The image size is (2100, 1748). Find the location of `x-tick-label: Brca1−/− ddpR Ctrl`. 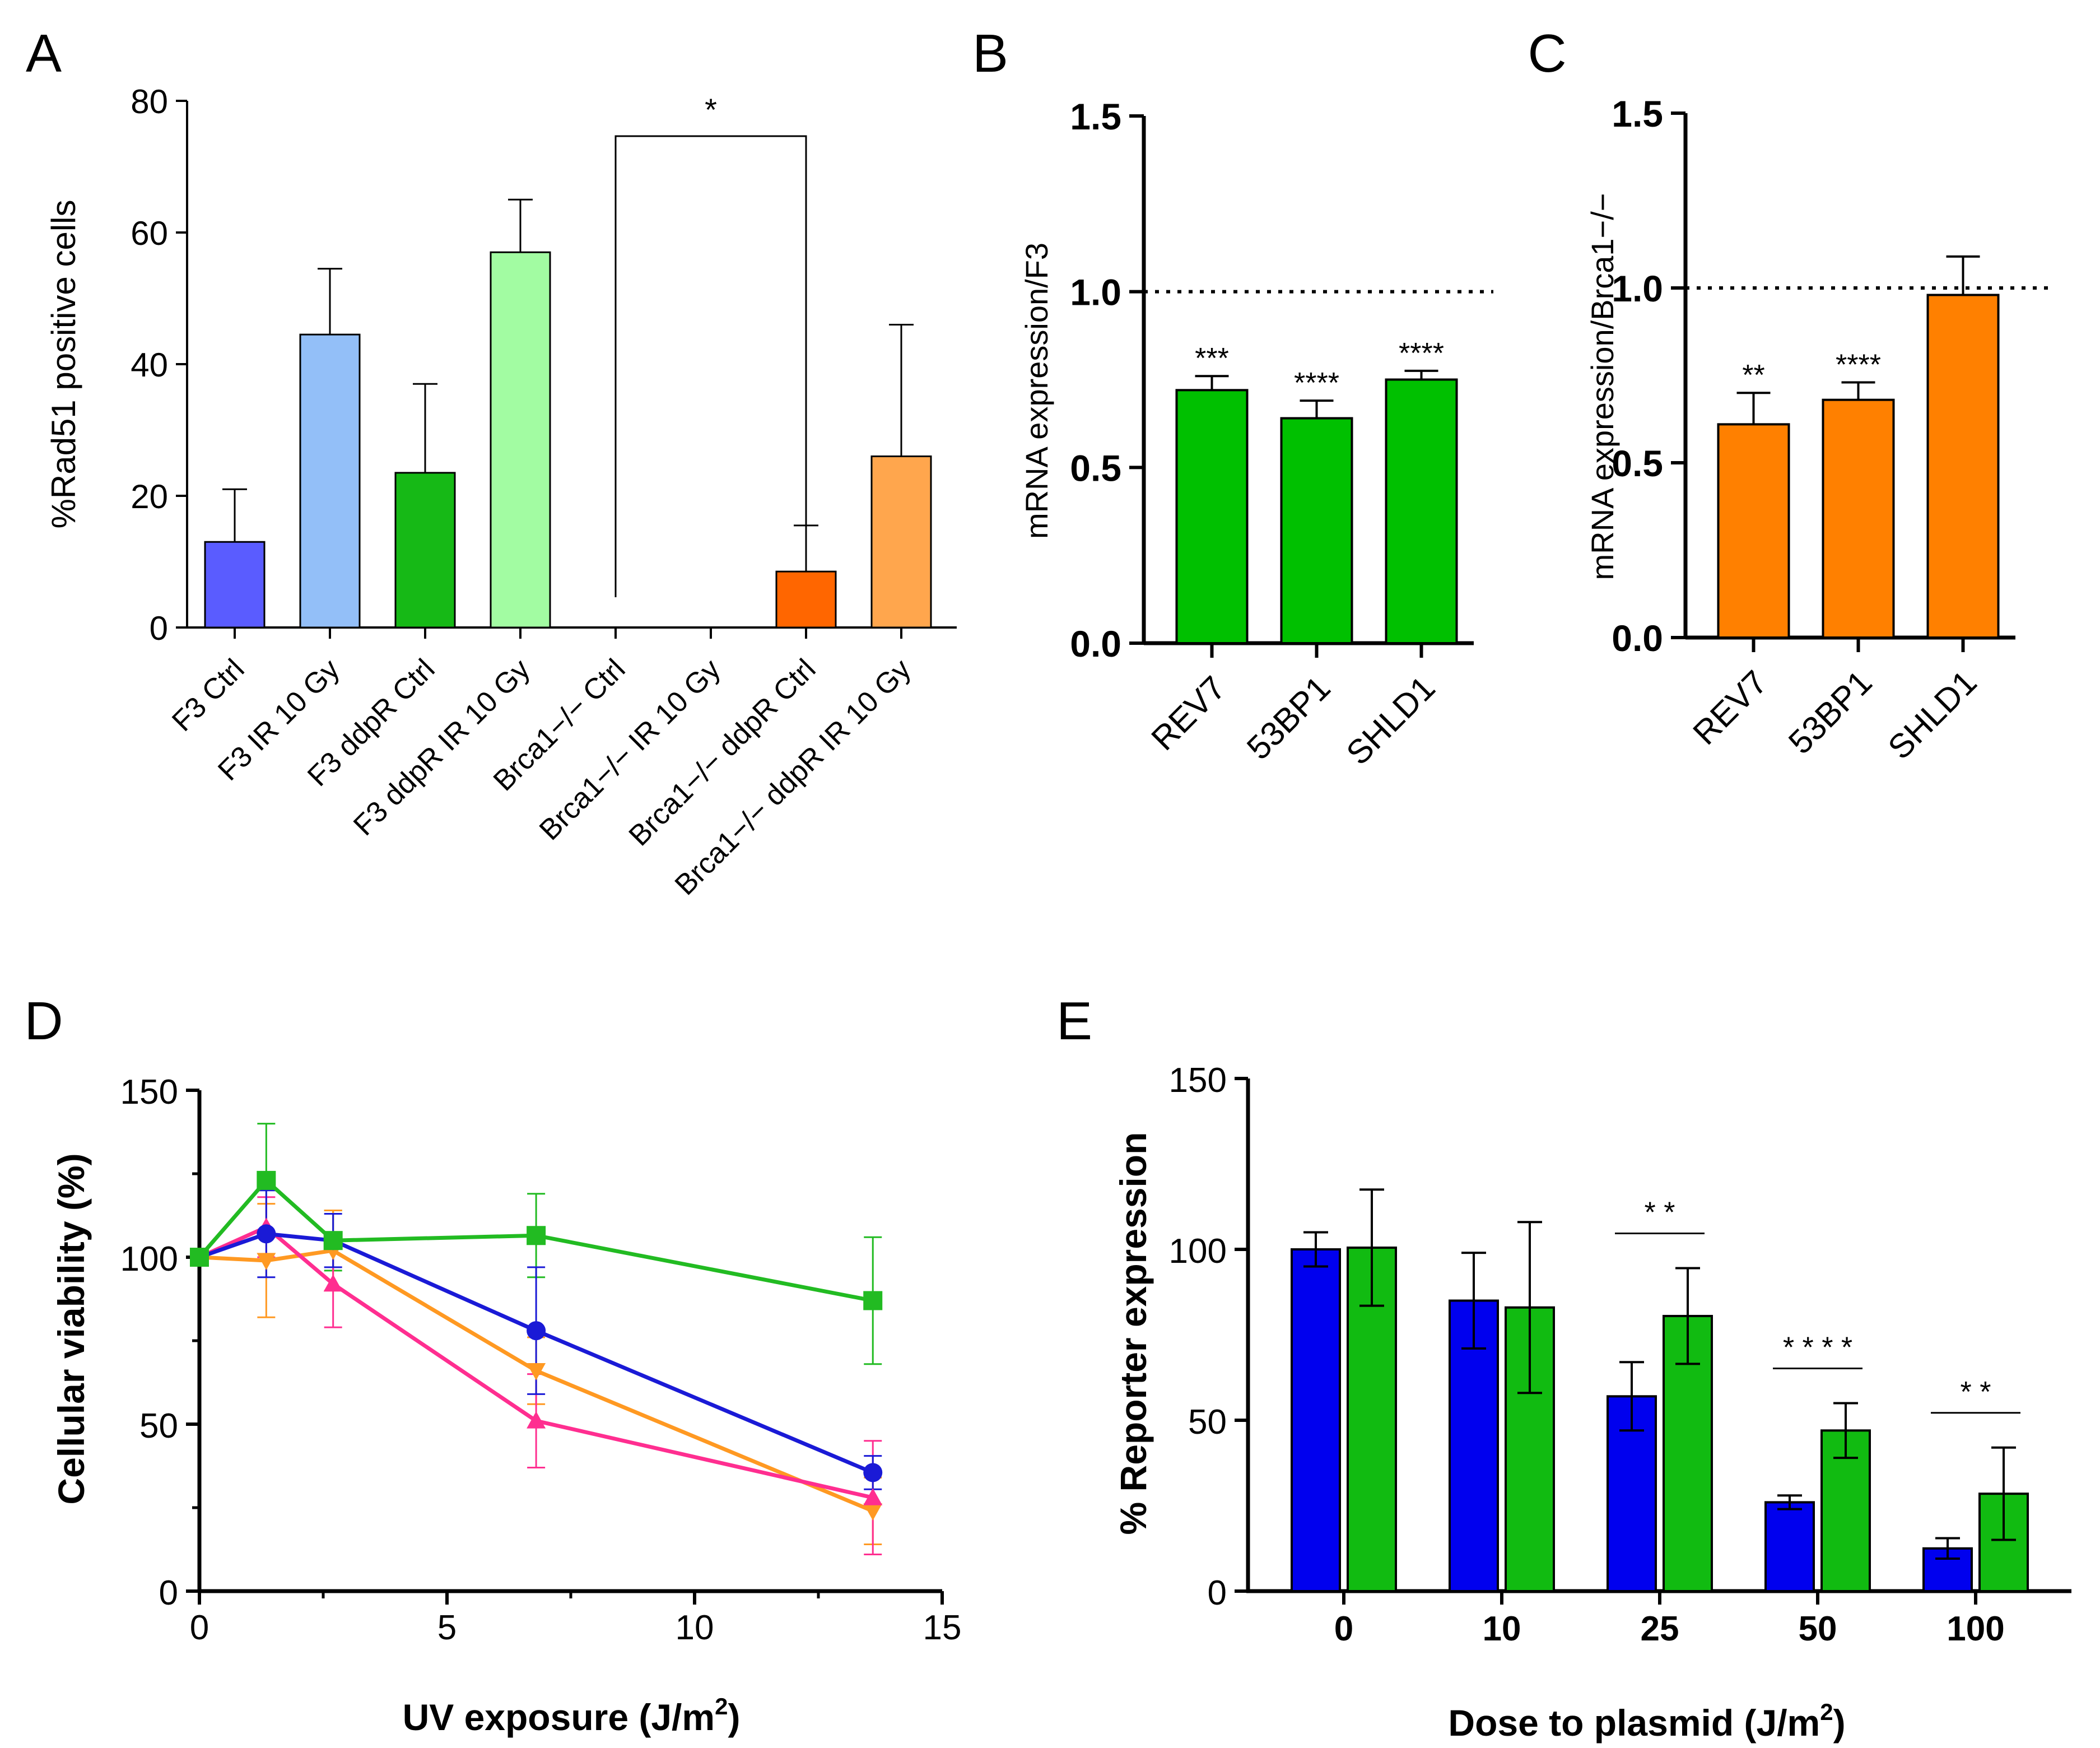

x-tick-label: Brca1−/− ddpR Ctrl is located at coordinates (723, 752).